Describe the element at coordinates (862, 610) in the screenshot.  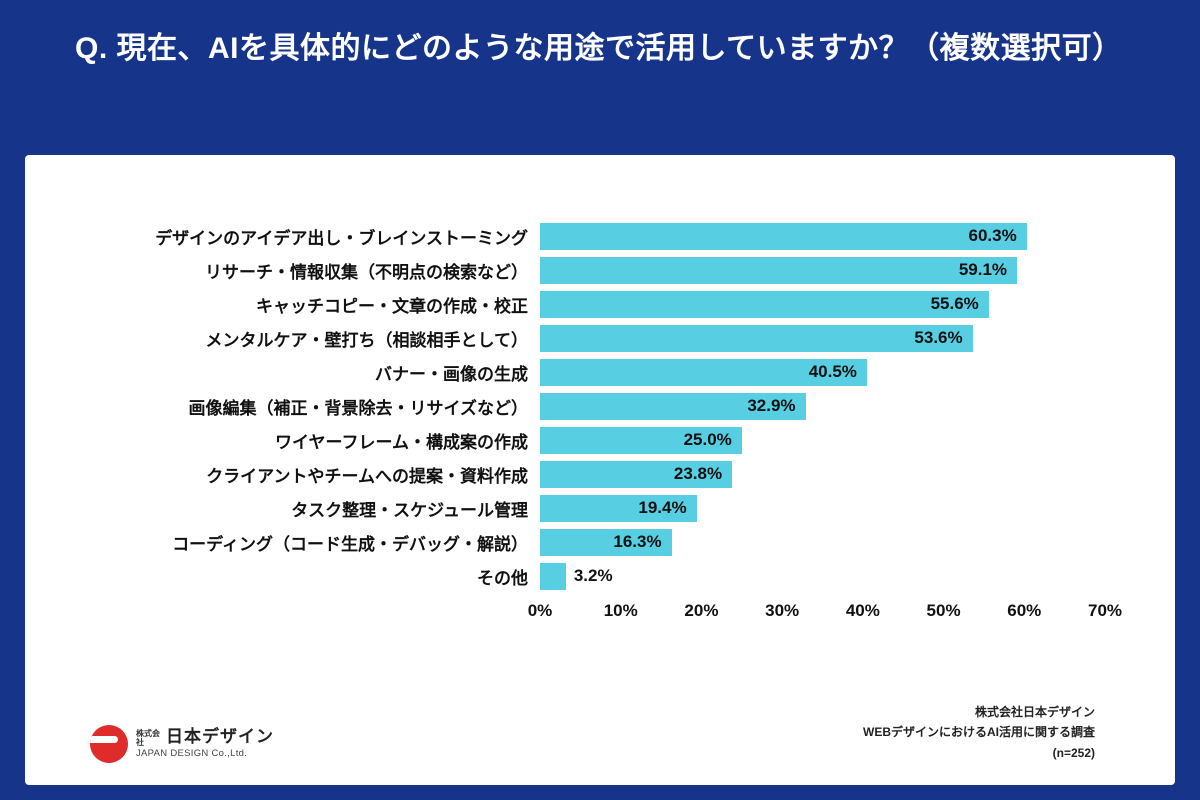
I see `x-axis-tick-label: 40%` at that location.